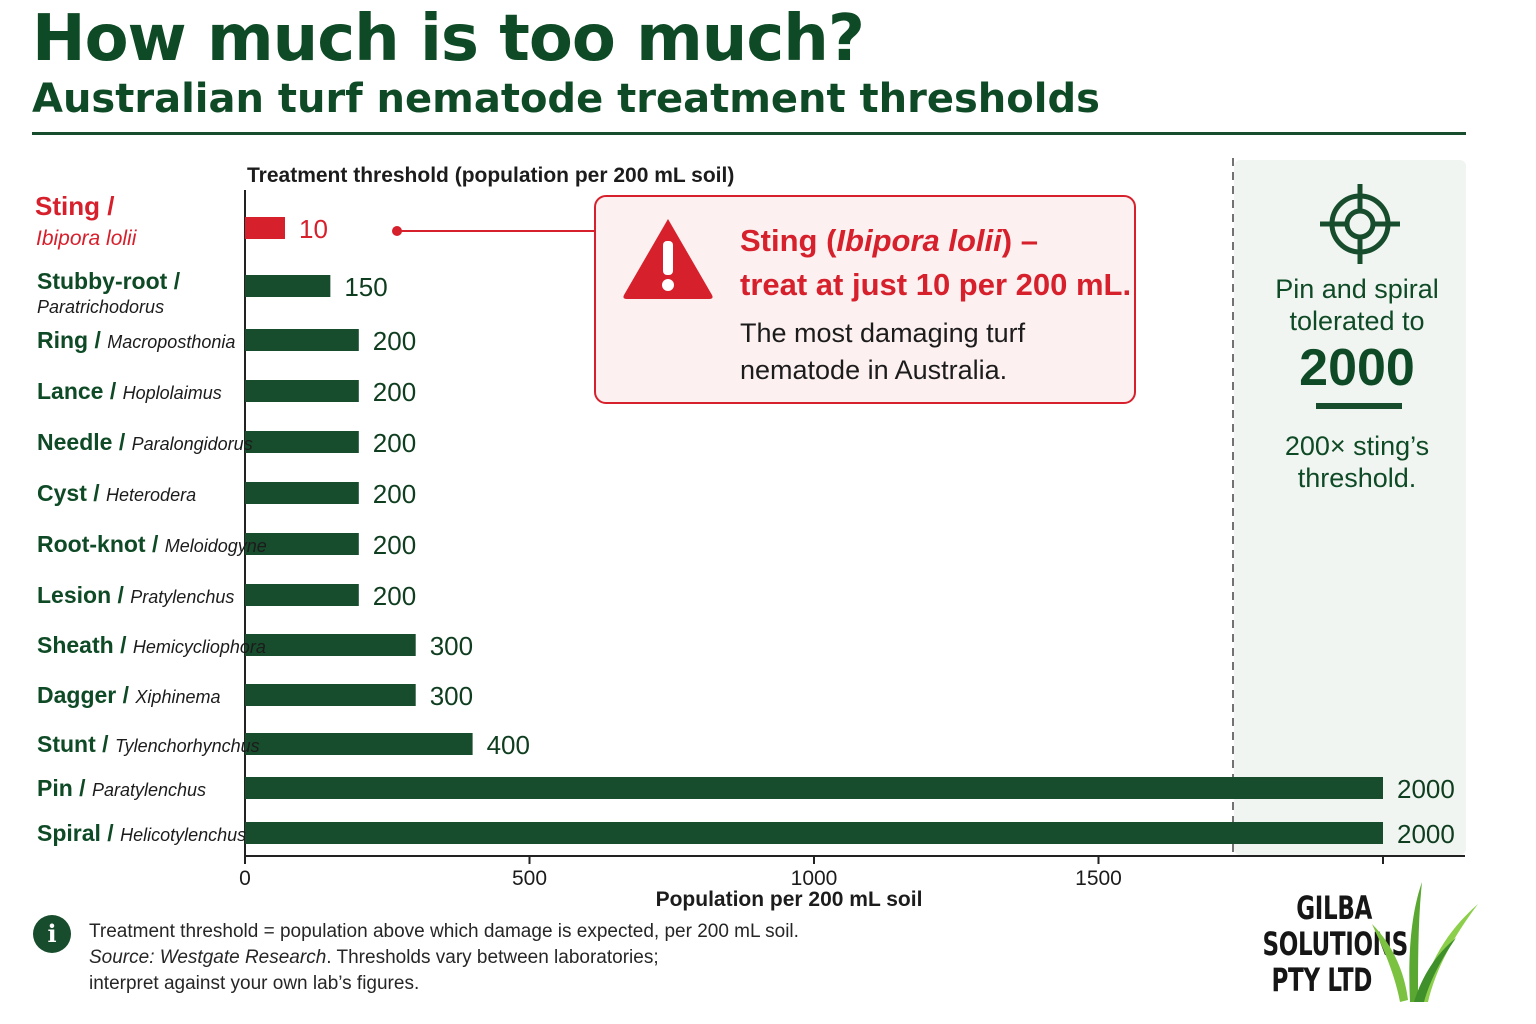  What do you see at coordinates (1425, 942) in the screenshot?
I see `grass-icon` at bounding box center [1425, 942].